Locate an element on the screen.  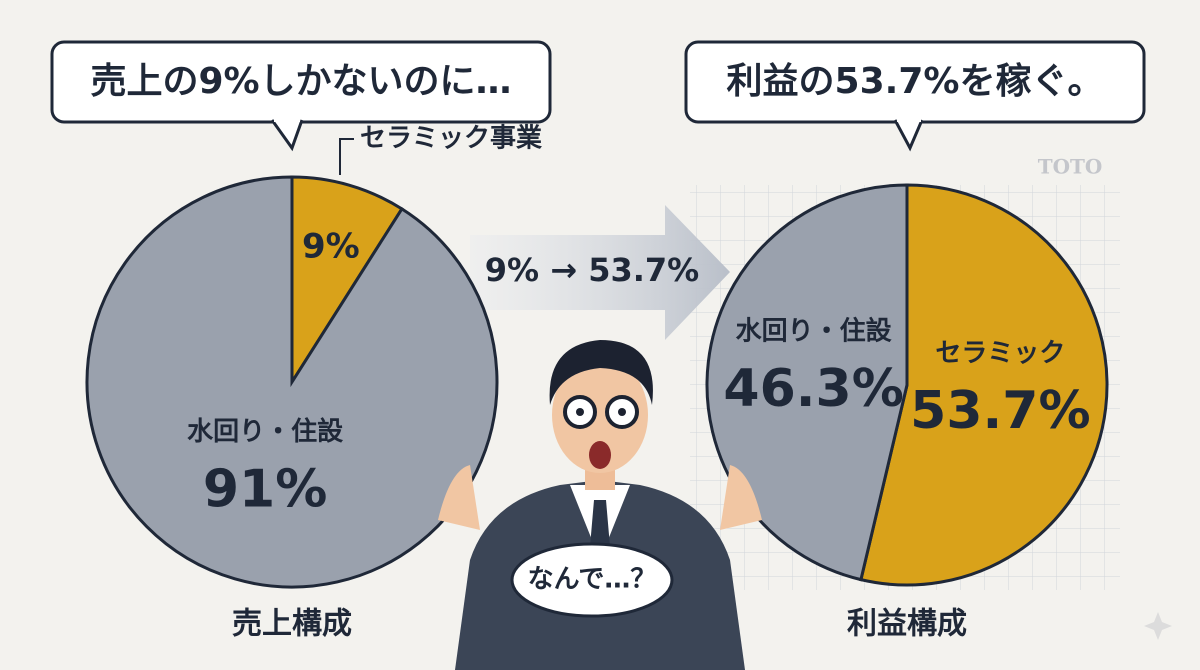
speech-bubble: なんで…？ is located at coordinates (592, 580).